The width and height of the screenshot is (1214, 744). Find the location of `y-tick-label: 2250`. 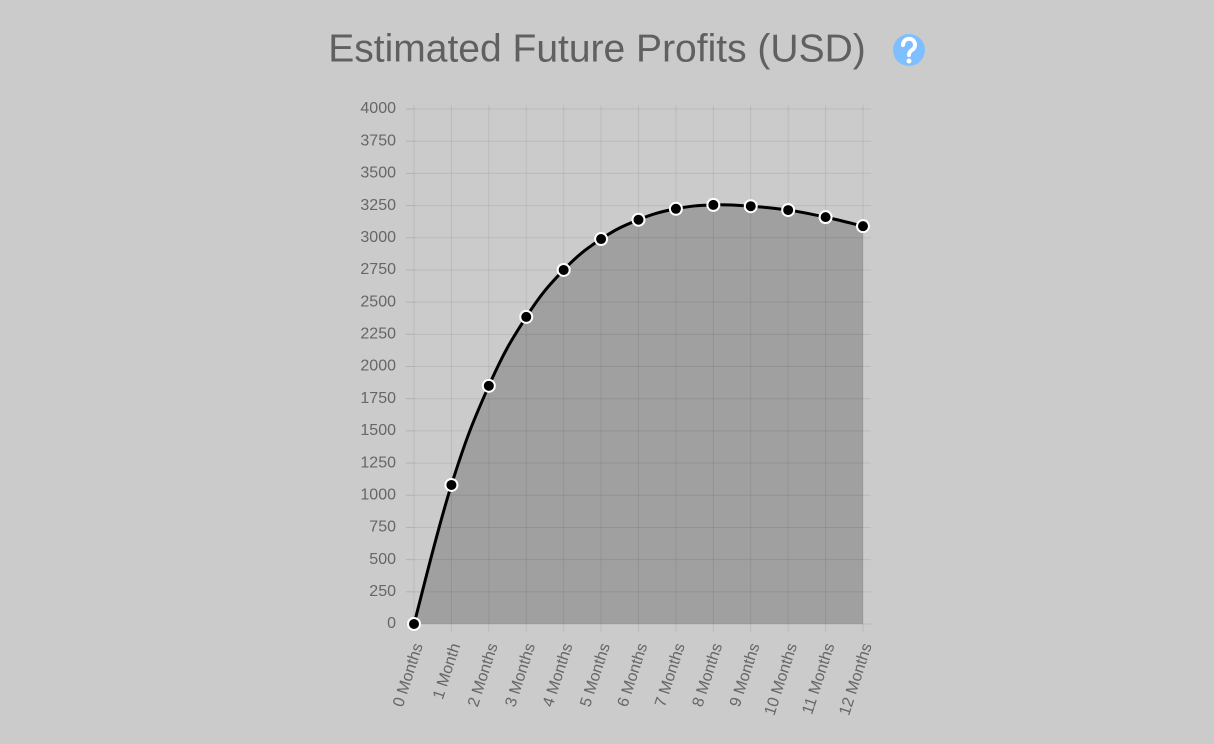

y-tick-label: 2250 is located at coordinates (378, 334).